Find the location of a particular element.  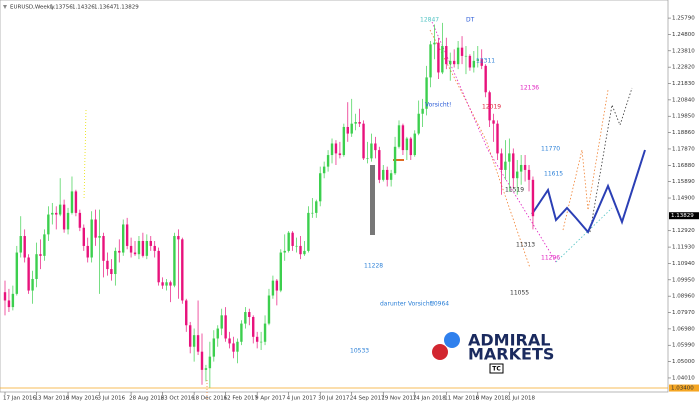

logo-text: MARKETS is located at coordinates (511, 354).